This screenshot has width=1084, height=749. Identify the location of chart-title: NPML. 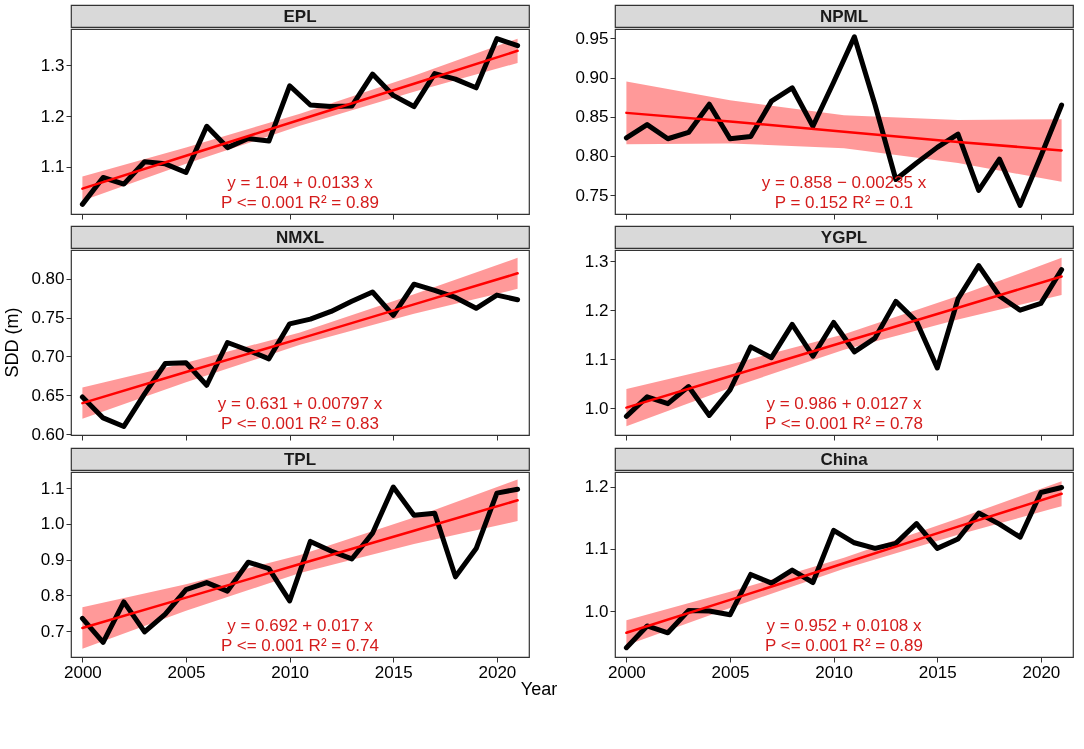
(844, 16).